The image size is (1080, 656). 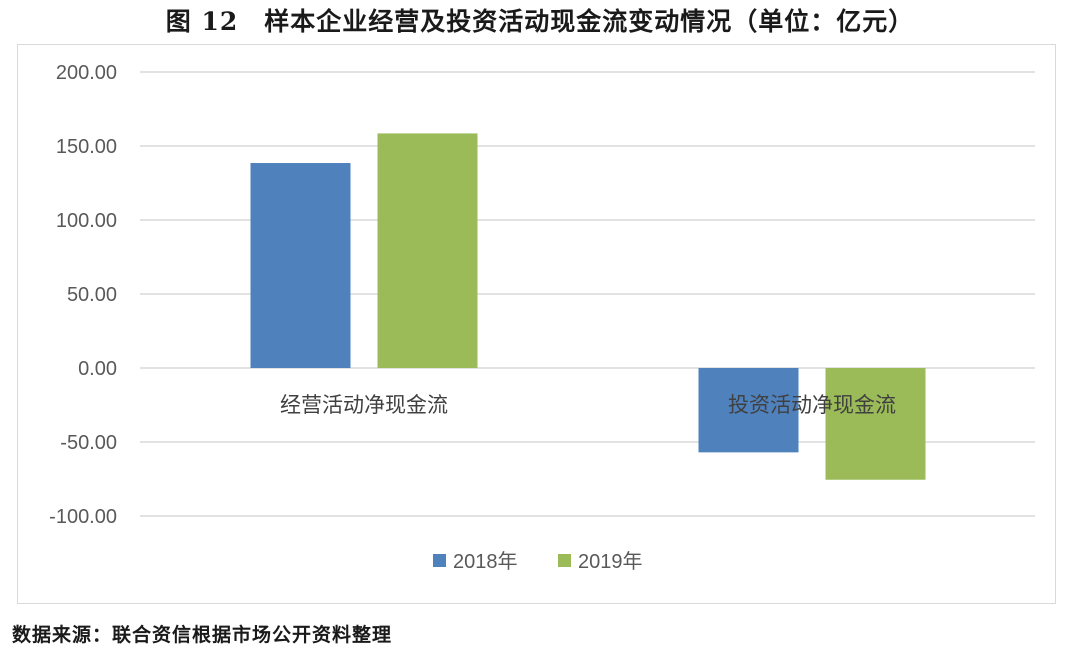 I want to click on category-label: 投资活动净现金流, so click(x=812, y=405).